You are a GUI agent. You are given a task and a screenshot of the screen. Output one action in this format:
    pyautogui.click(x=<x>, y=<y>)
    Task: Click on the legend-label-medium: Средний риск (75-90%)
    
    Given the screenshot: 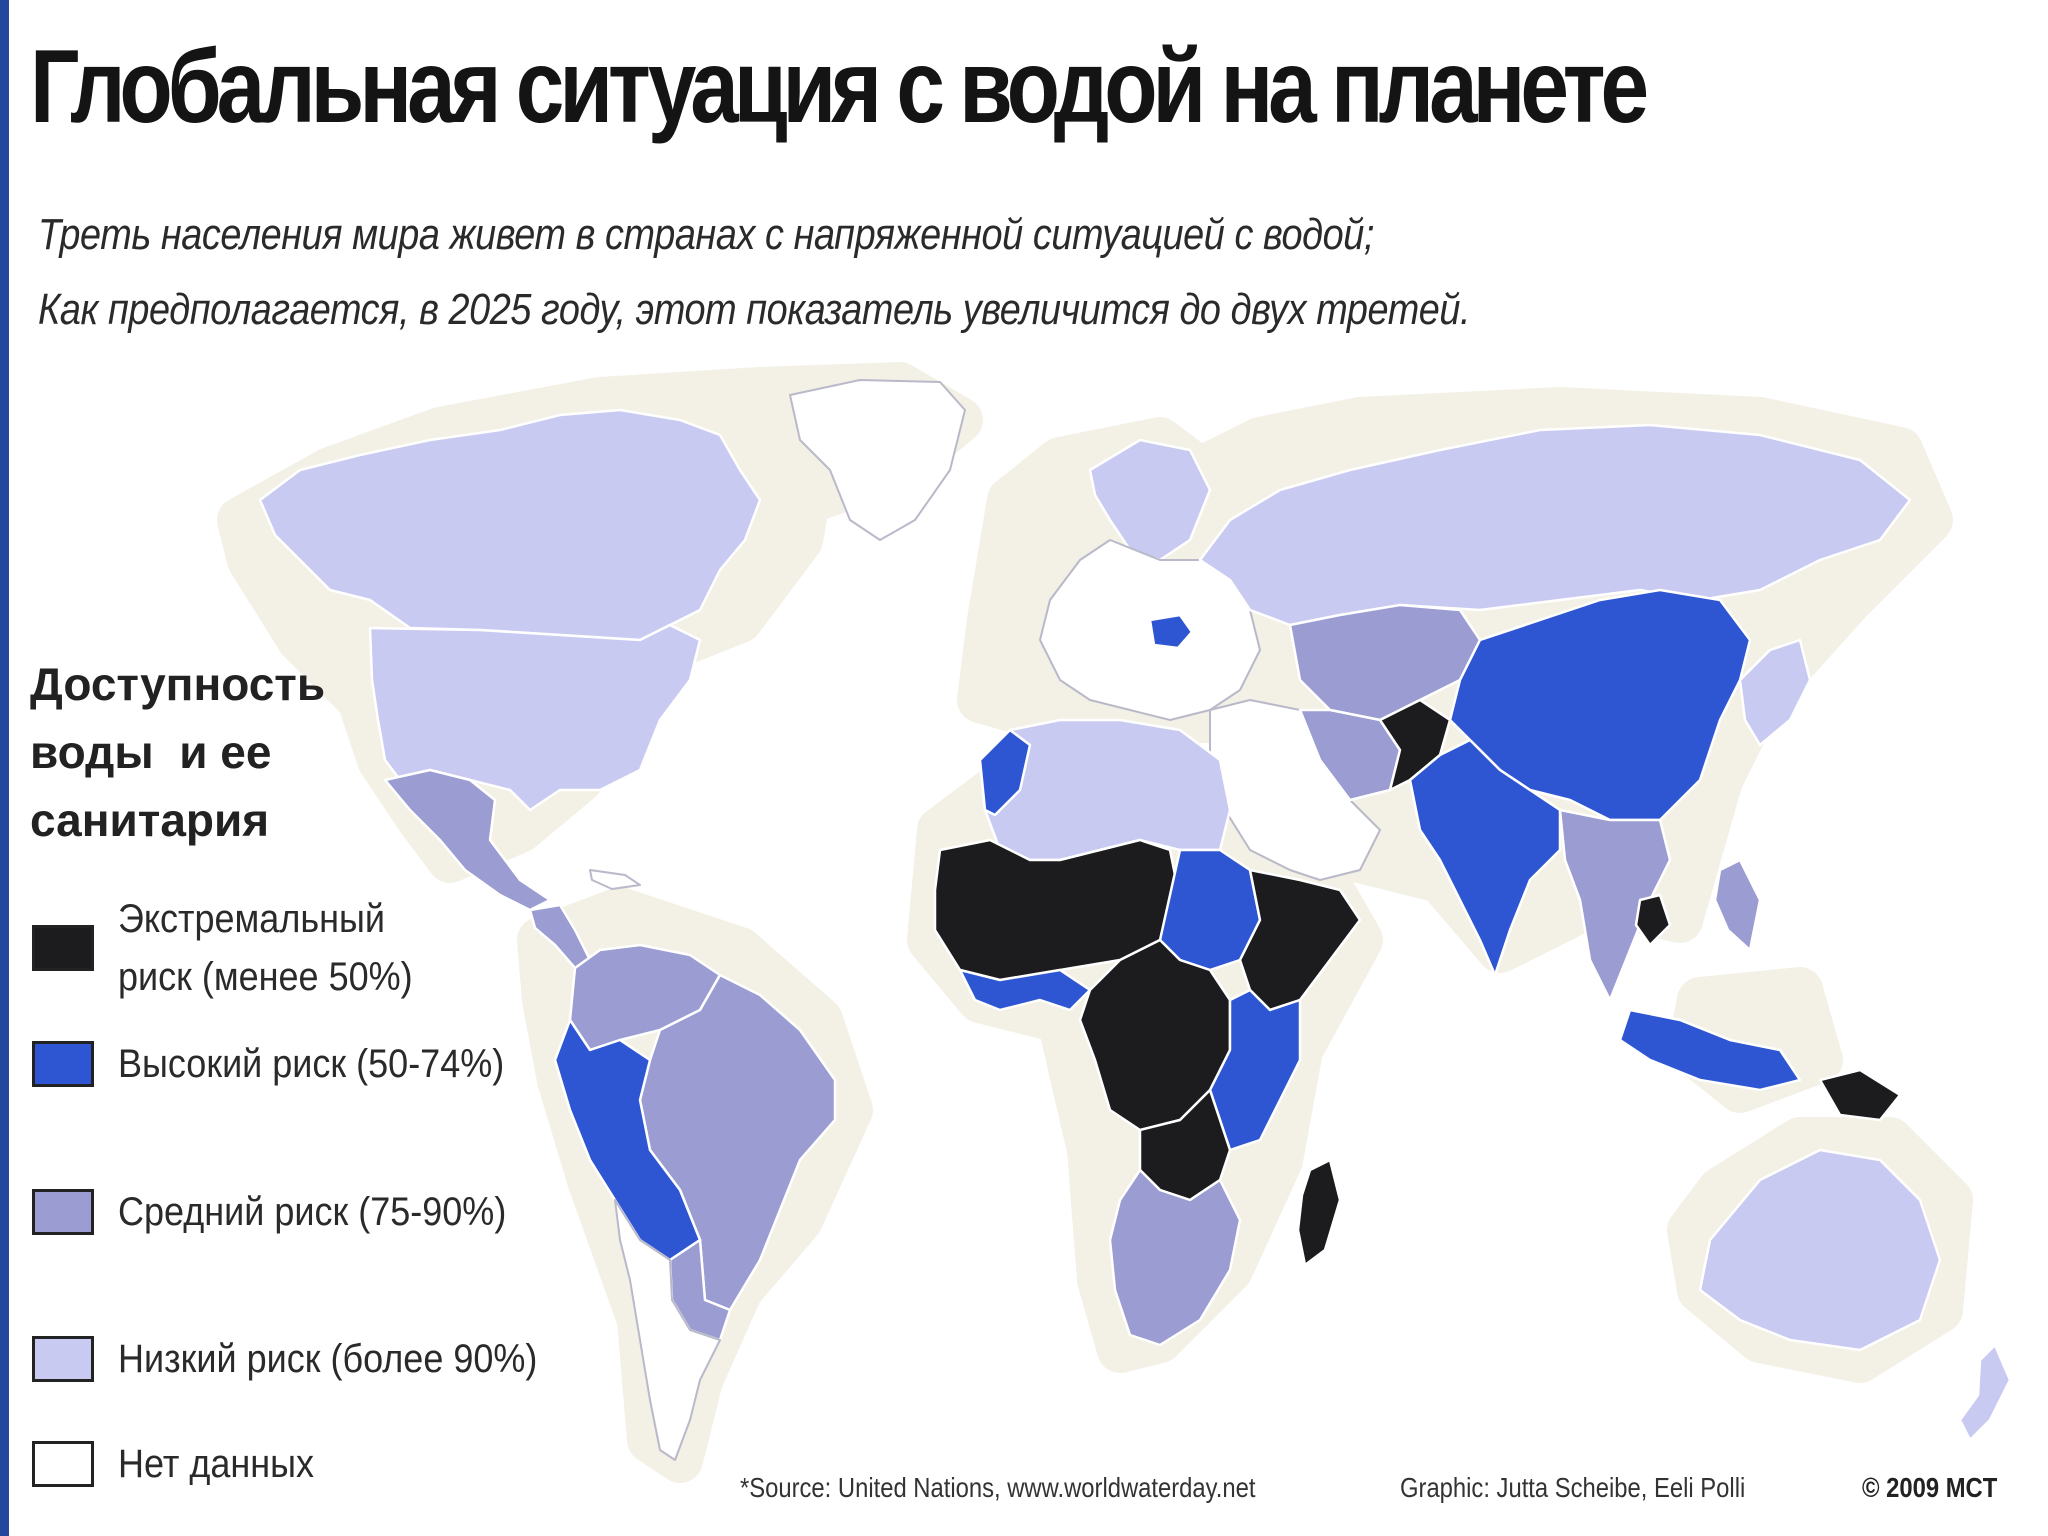 What is the action you would take?
    pyautogui.click(x=312, y=1212)
    